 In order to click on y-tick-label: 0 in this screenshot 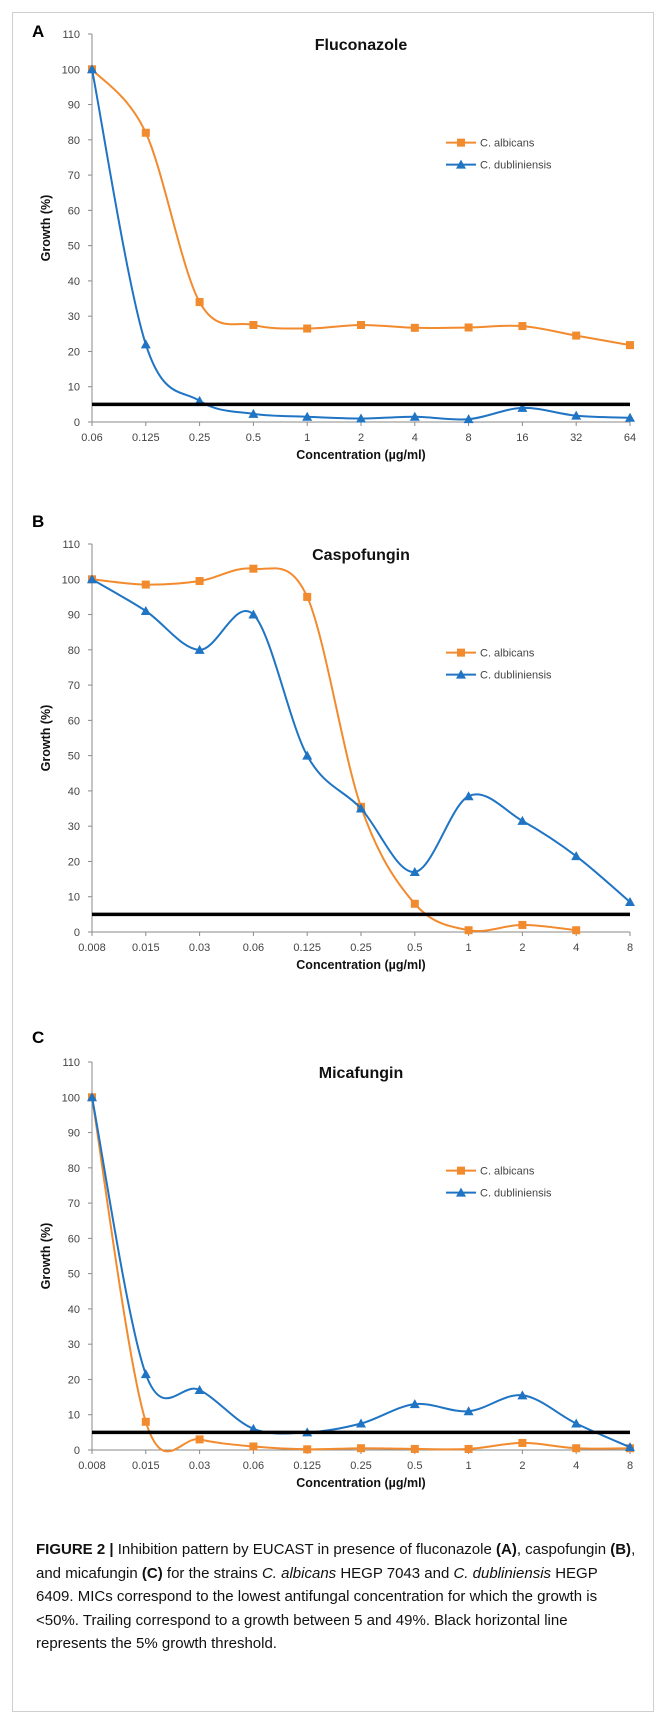, I will do `click(77, 933)`.